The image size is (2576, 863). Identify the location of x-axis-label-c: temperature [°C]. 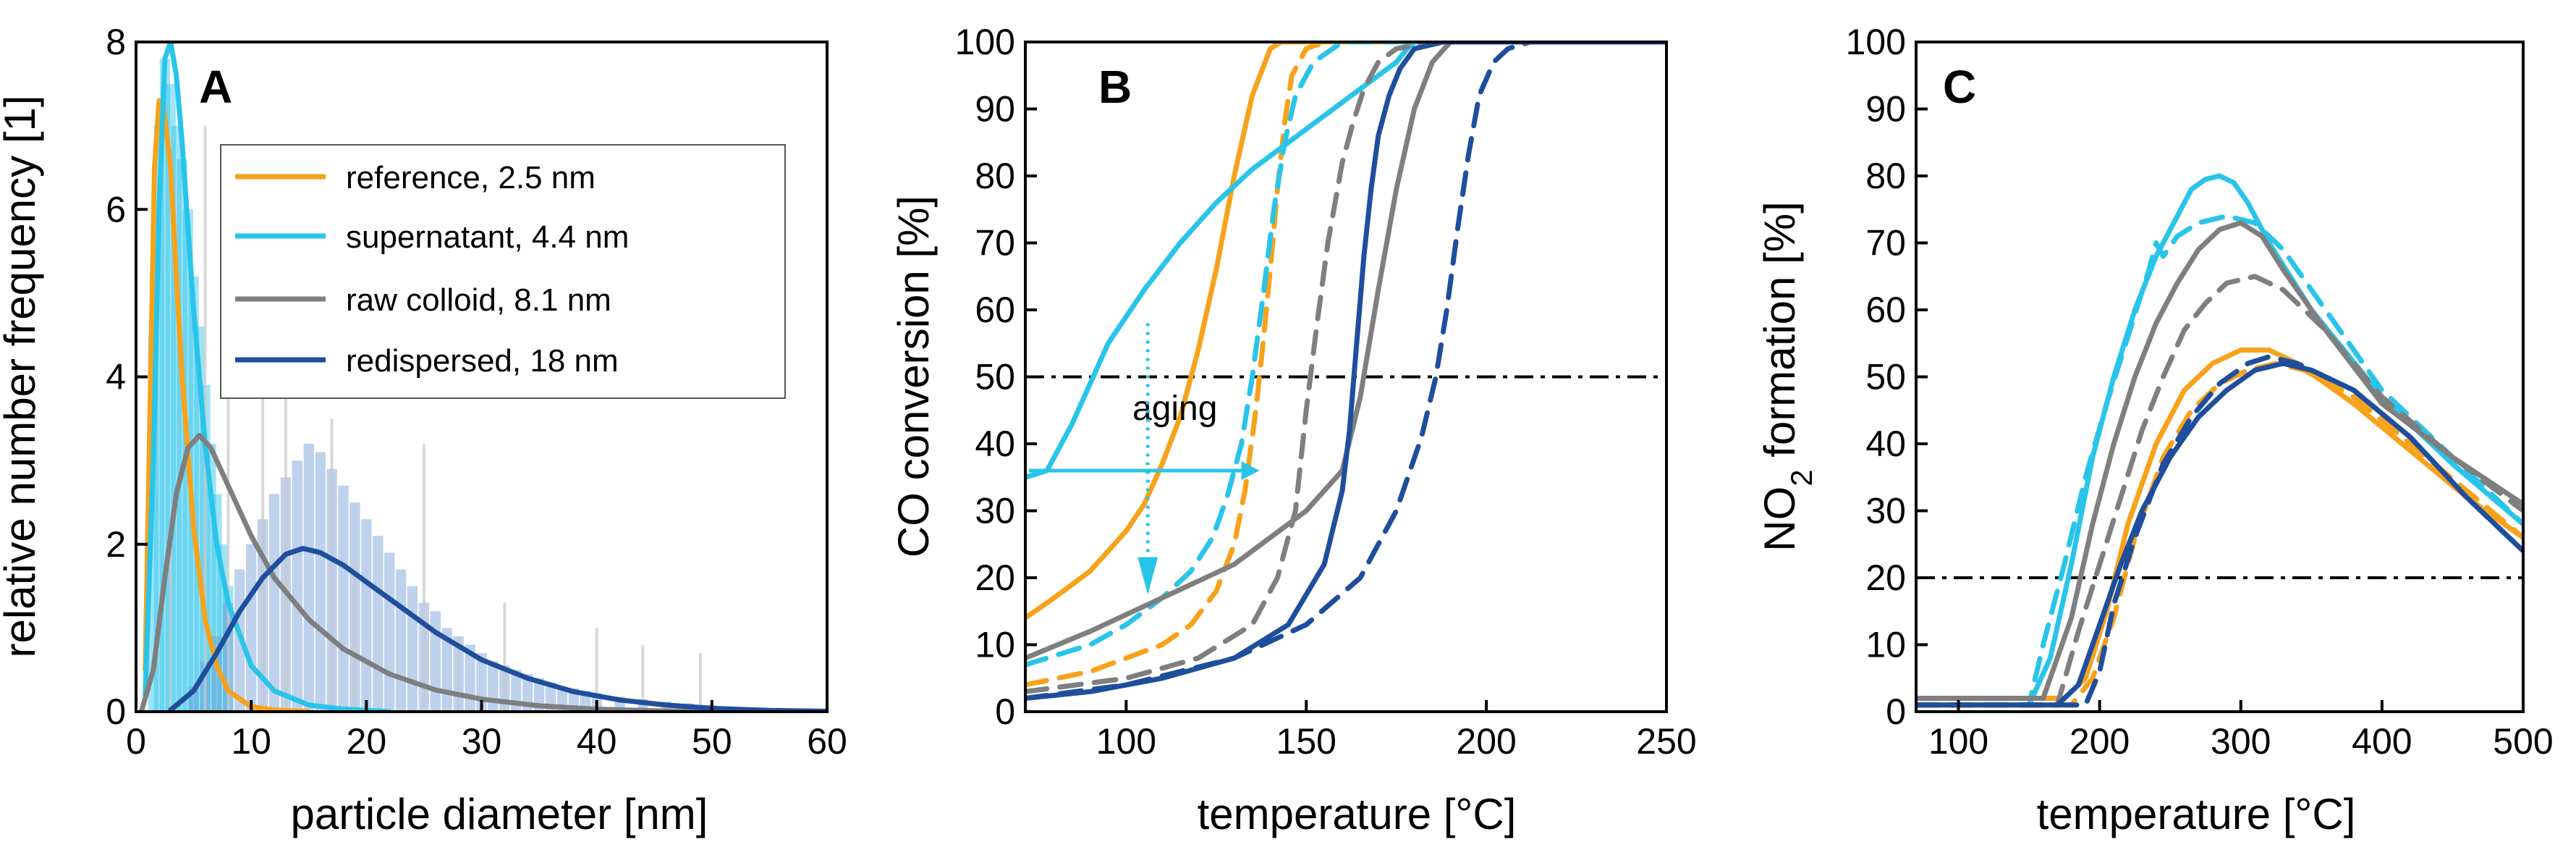
(2196, 814).